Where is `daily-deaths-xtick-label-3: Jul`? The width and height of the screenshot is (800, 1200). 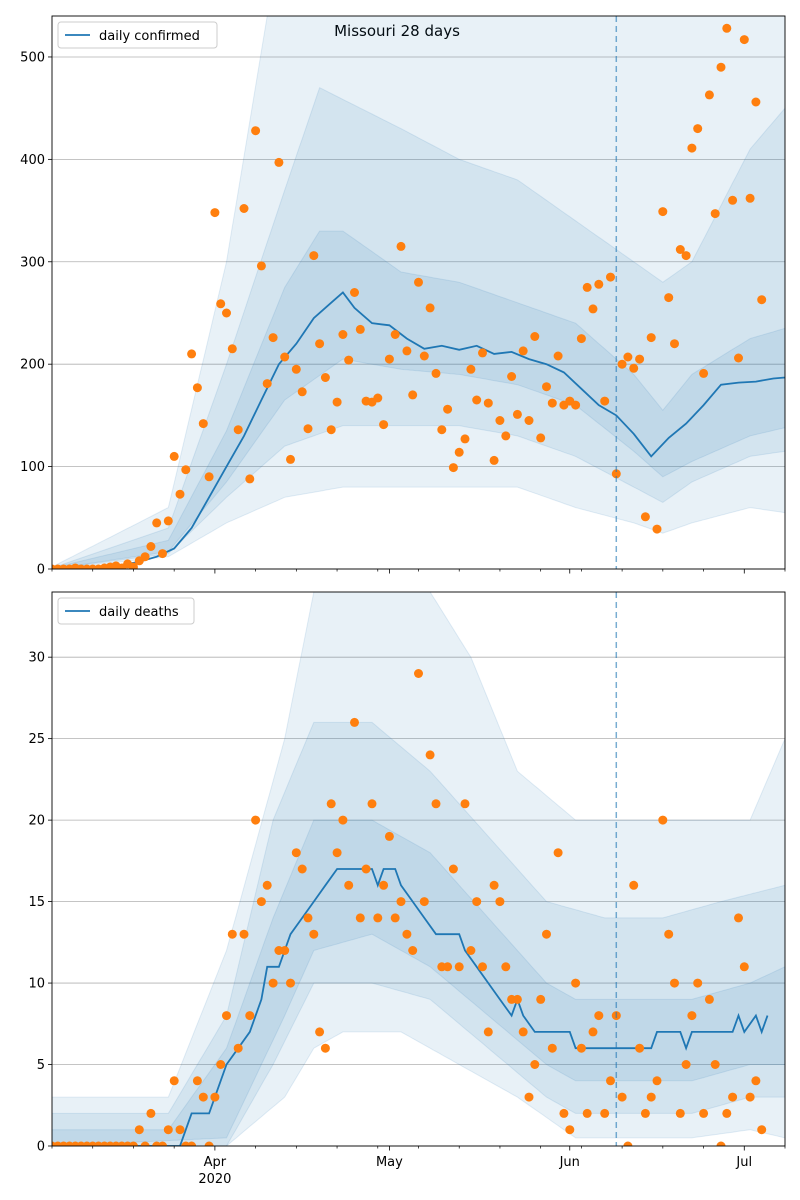
daily-deaths-xtick-label-3: Jul is located at coordinates (743, 1162).